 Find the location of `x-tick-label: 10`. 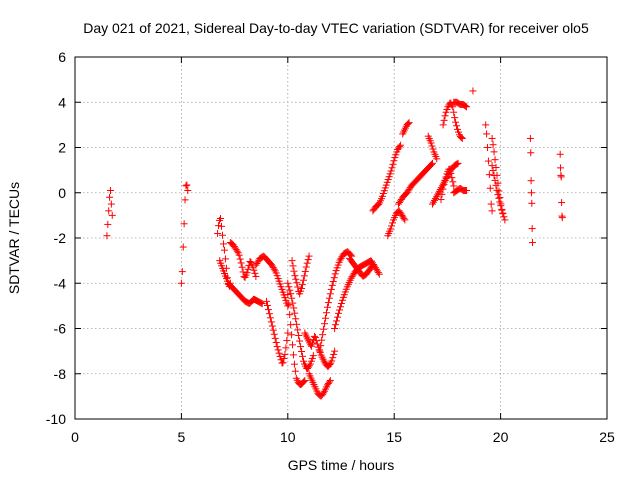

x-tick-label: 10 is located at coordinates (288, 437).